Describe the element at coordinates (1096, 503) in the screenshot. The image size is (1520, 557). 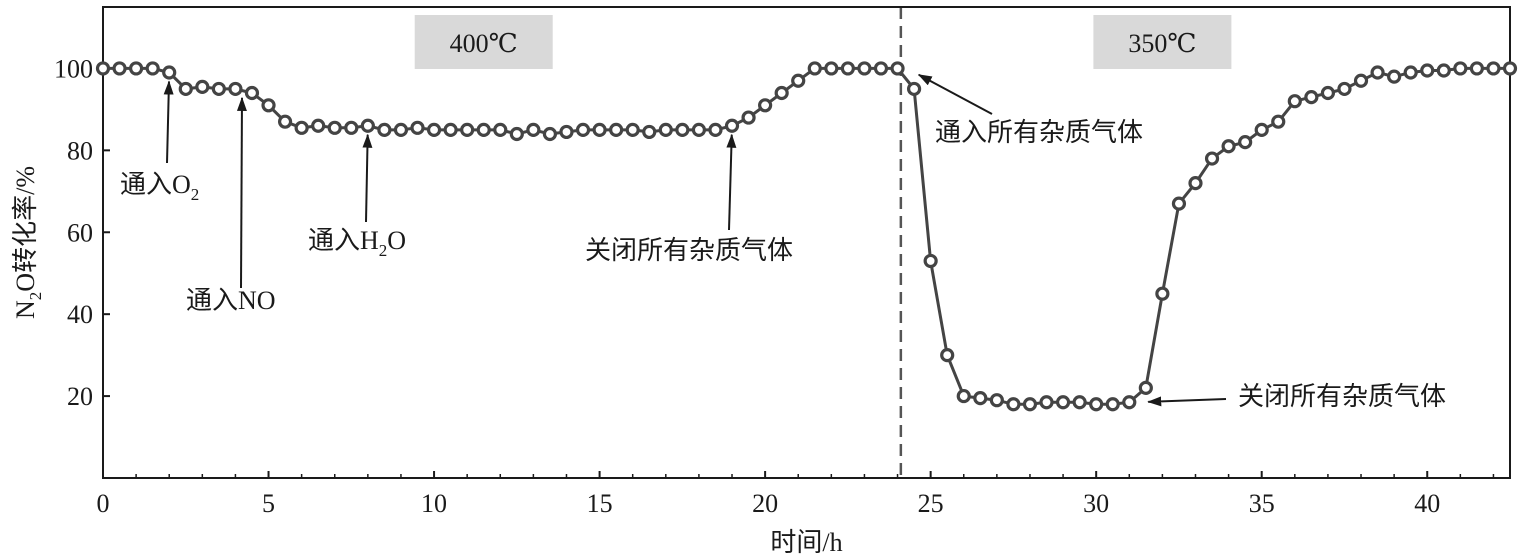
I see `x-tick-label: 30` at that location.